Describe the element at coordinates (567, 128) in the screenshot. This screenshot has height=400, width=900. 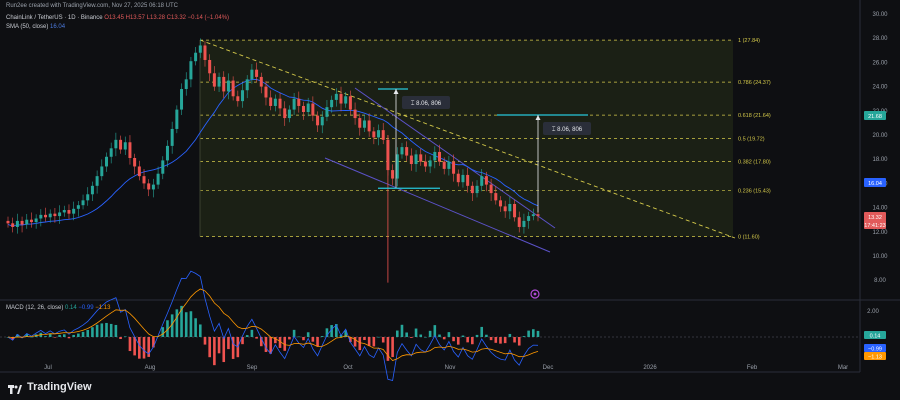
I see `measure-label-box` at that location.